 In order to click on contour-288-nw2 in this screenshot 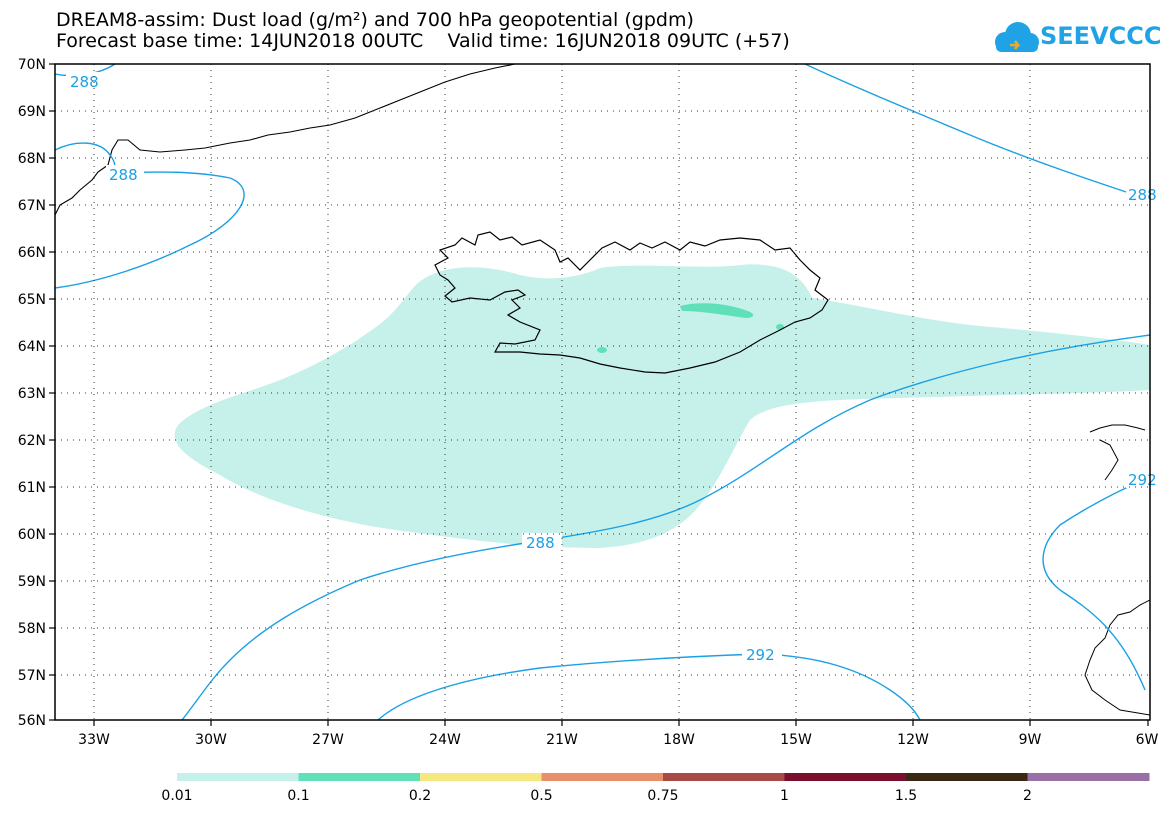, I will do `click(85, 159)`.